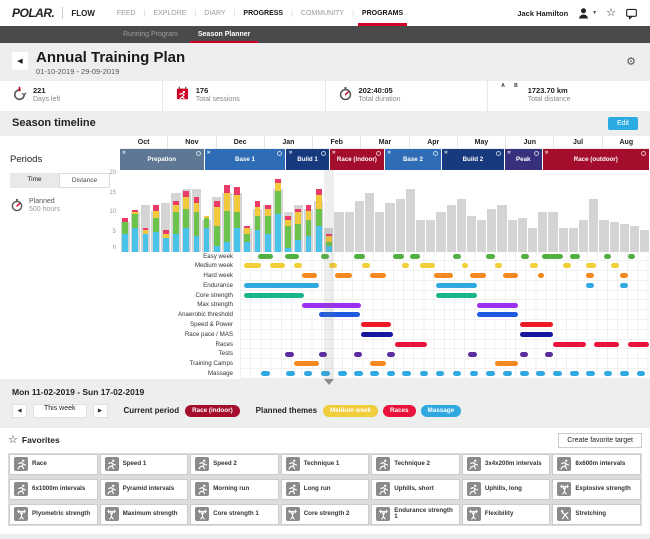 The width and height of the screenshot is (650, 539). I want to click on notifications-icon, so click(631, 13).